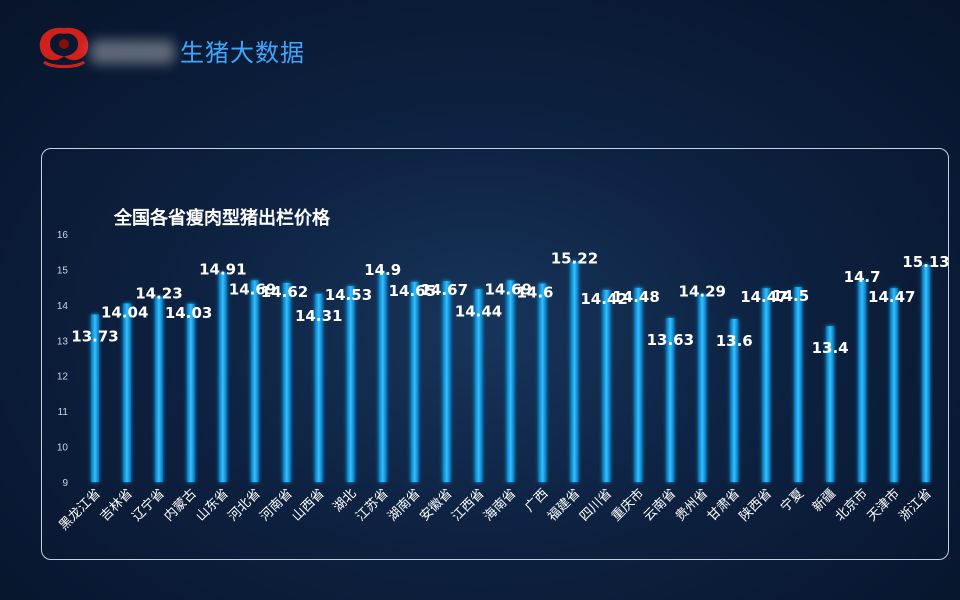 The width and height of the screenshot is (960, 600). What do you see at coordinates (94, 336) in the screenshot?
I see `data-label: 13.73` at bounding box center [94, 336].